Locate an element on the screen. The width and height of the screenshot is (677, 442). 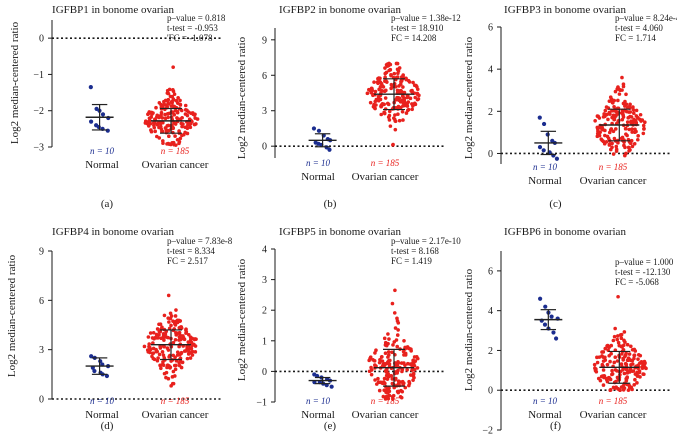
category-label: Ovarian cancer is located at coordinates (175, 165).